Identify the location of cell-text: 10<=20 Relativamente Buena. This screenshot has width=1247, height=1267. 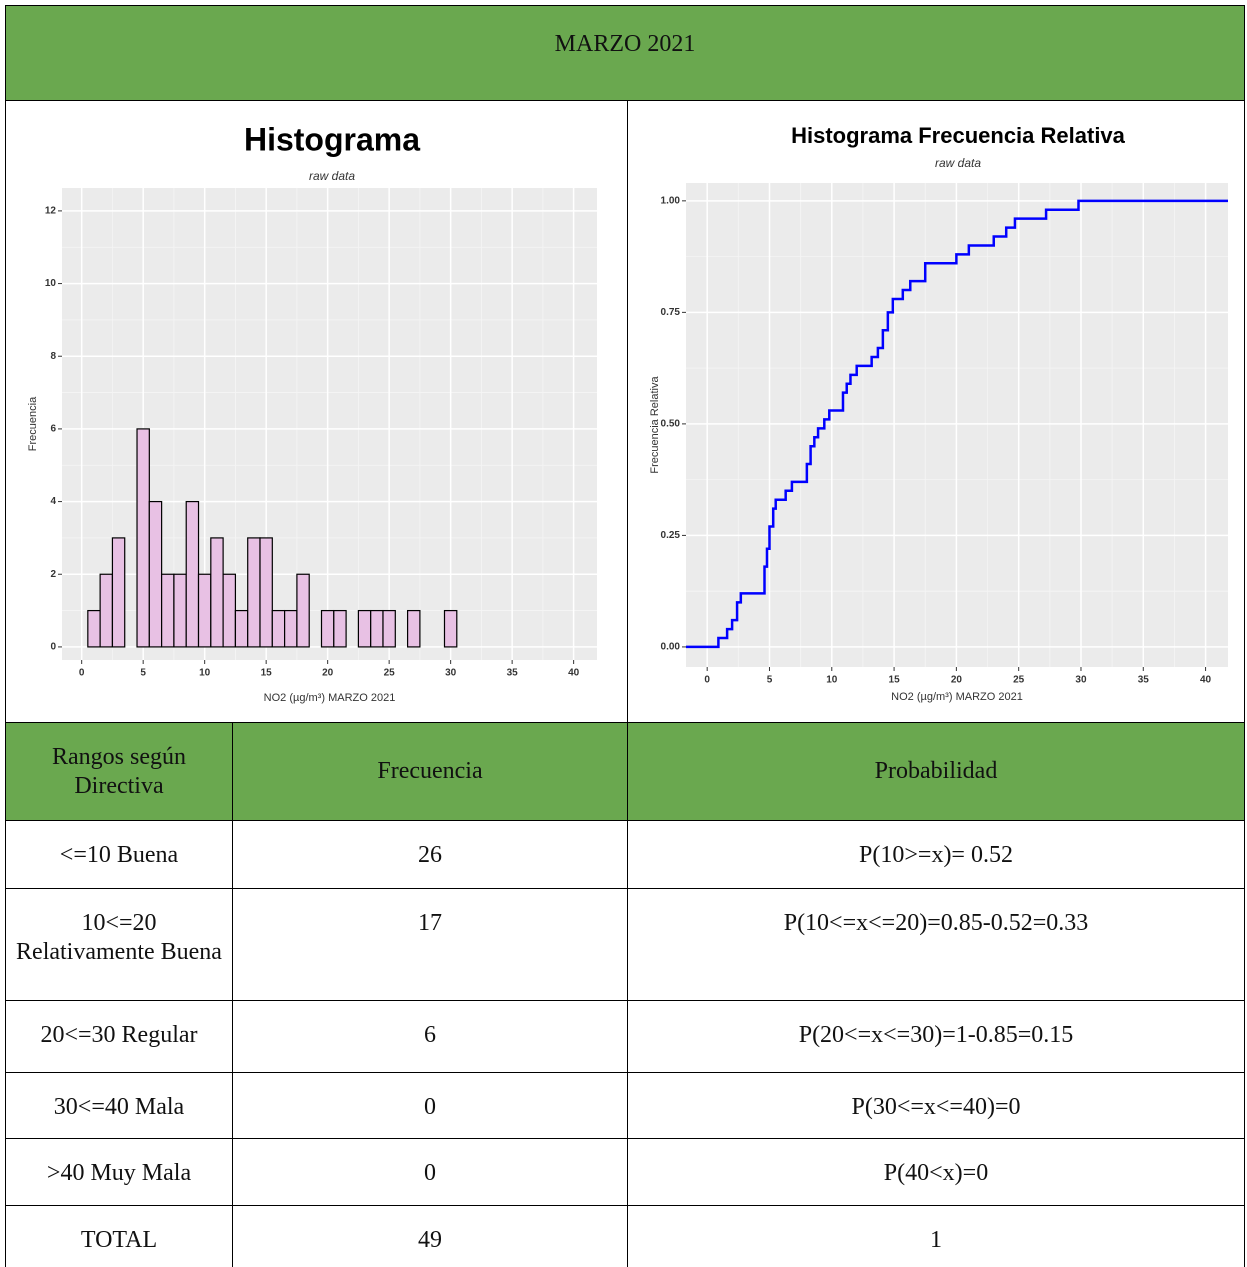
(119, 937).